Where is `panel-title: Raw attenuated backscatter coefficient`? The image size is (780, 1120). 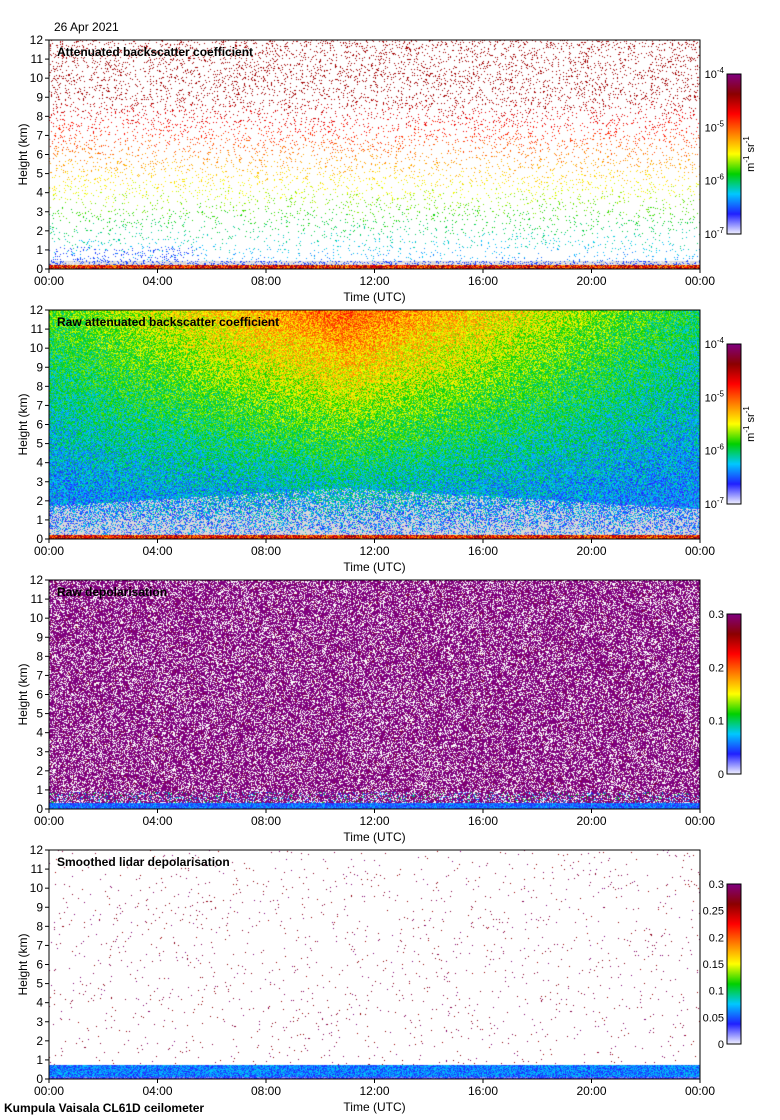 panel-title: Raw attenuated backscatter coefficient is located at coordinates (168, 322).